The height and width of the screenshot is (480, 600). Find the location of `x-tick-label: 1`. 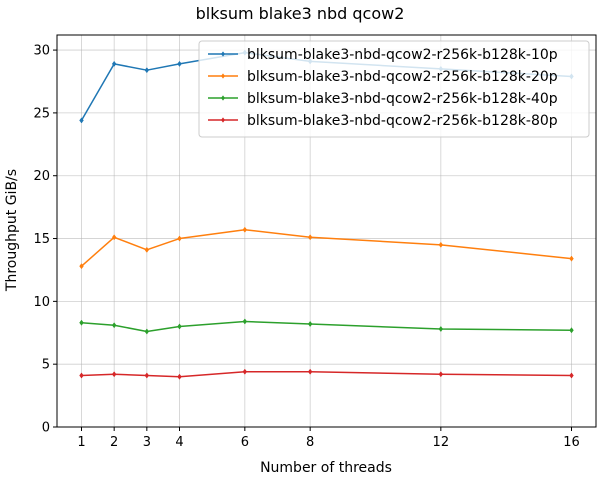

x-tick-label: 1 is located at coordinates (81, 442).